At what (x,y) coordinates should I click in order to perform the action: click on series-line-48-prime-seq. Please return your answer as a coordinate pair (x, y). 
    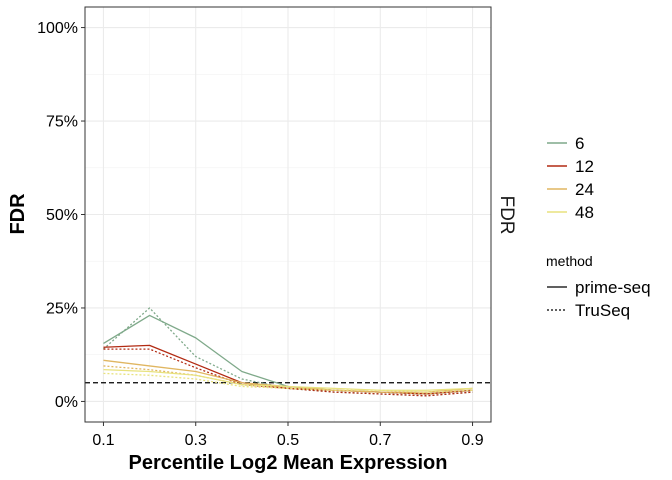
    Looking at the image, I should click on (288, 380).